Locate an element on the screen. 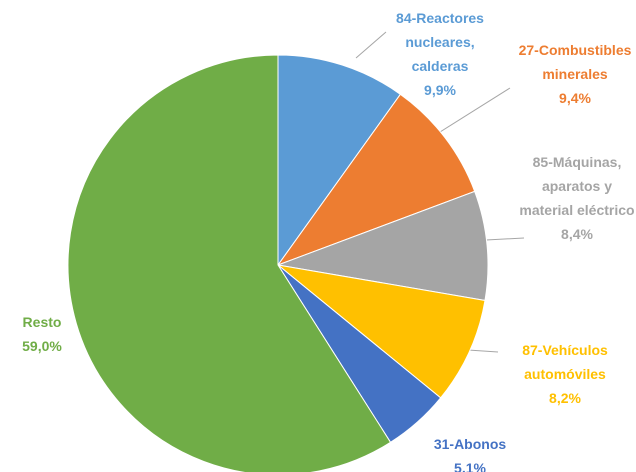 The width and height of the screenshot is (636, 472). slice-label: 87-Vehículos automóviles 8,2% is located at coordinates (565, 374).